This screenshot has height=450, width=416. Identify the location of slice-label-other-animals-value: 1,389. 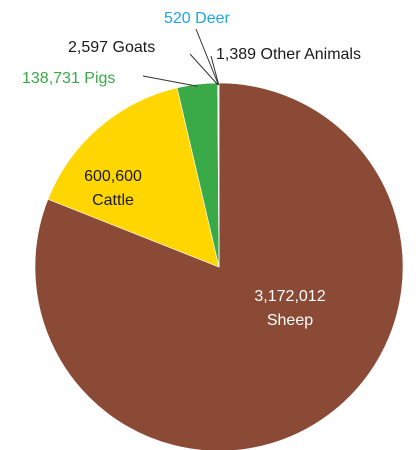
(236, 54).